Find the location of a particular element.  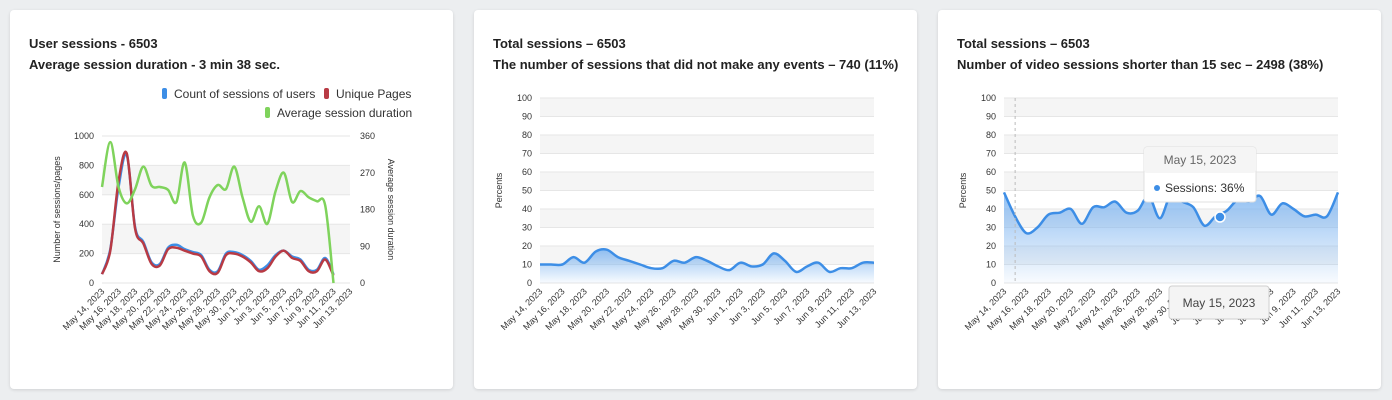

crosshair-date-text: May 15, 2023 is located at coordinates (1219, 303).